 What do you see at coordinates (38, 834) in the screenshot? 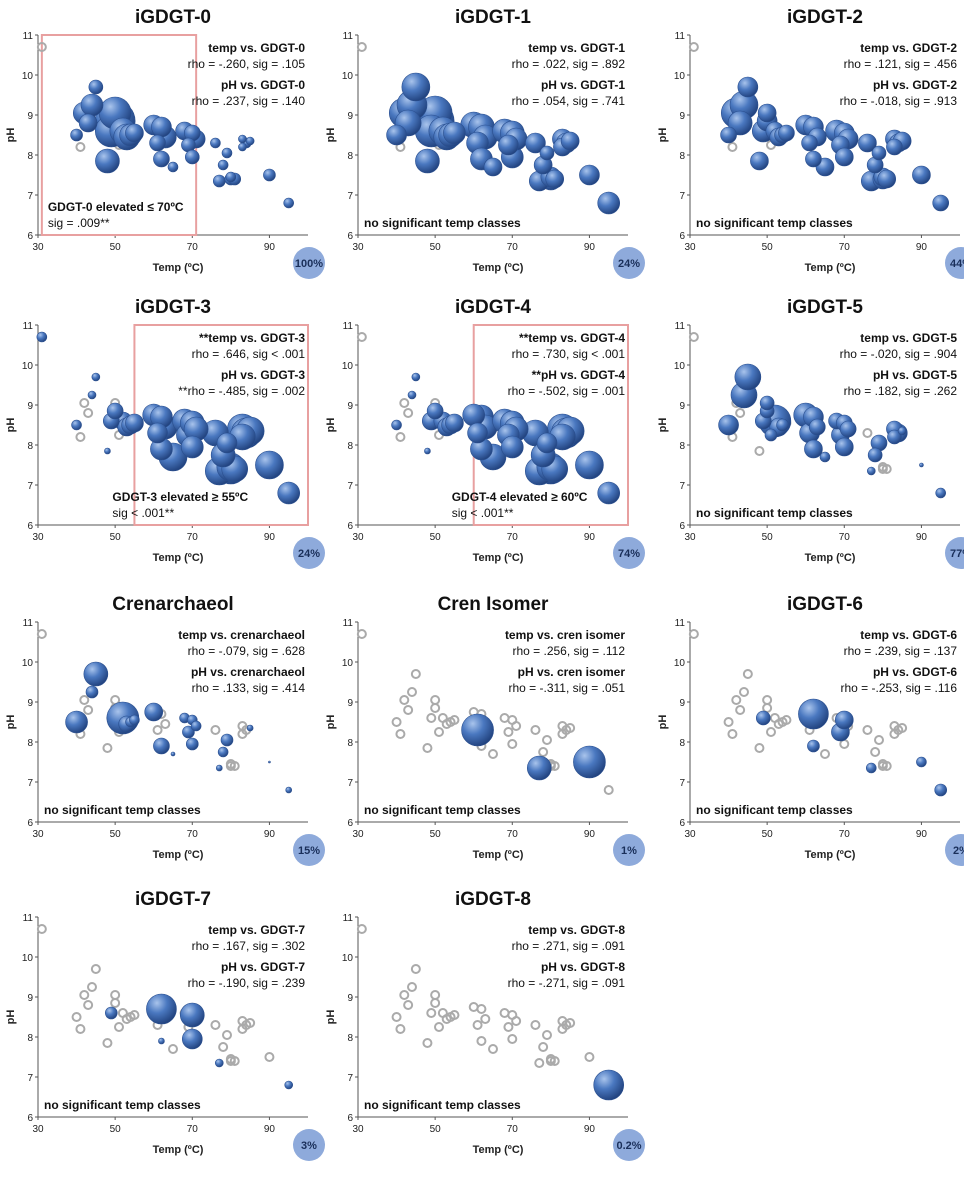
I see `x-tick-label: 30` at bounding box center [38, 834].